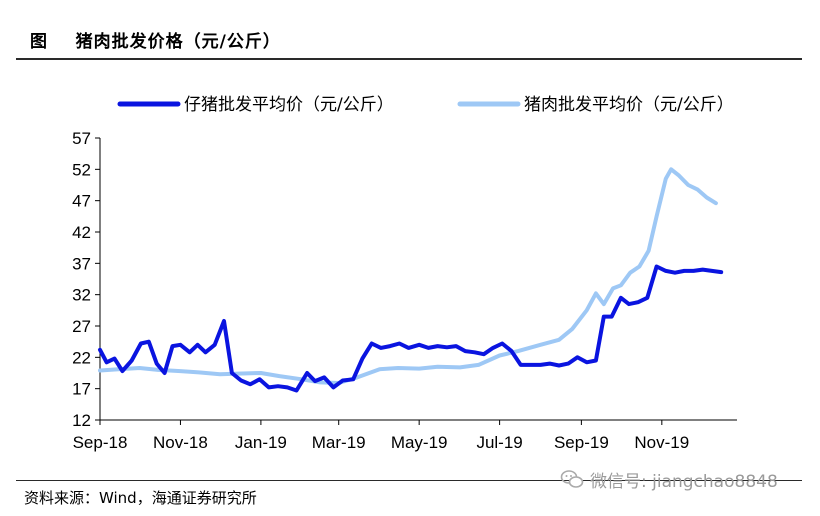 The height and width of the screenshot is (516, 820). Describe the element at coordinates (81, 295) in the screenshot. I see `y-tick-label: 32` at that location.